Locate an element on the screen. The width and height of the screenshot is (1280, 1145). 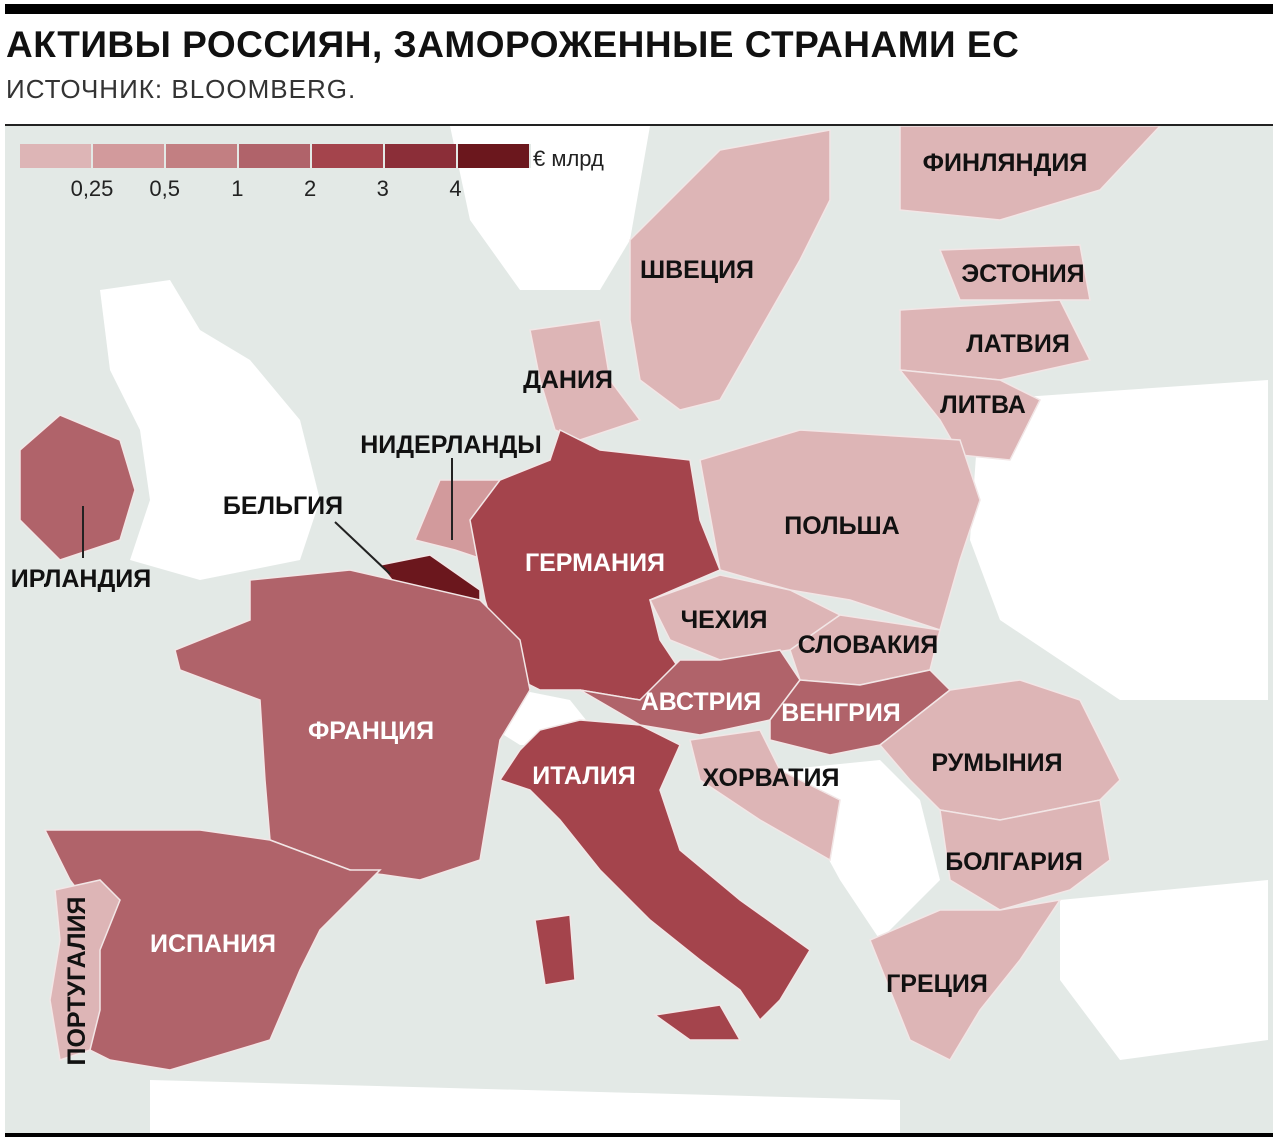
country-румыния is located at coordinates (999, 750).